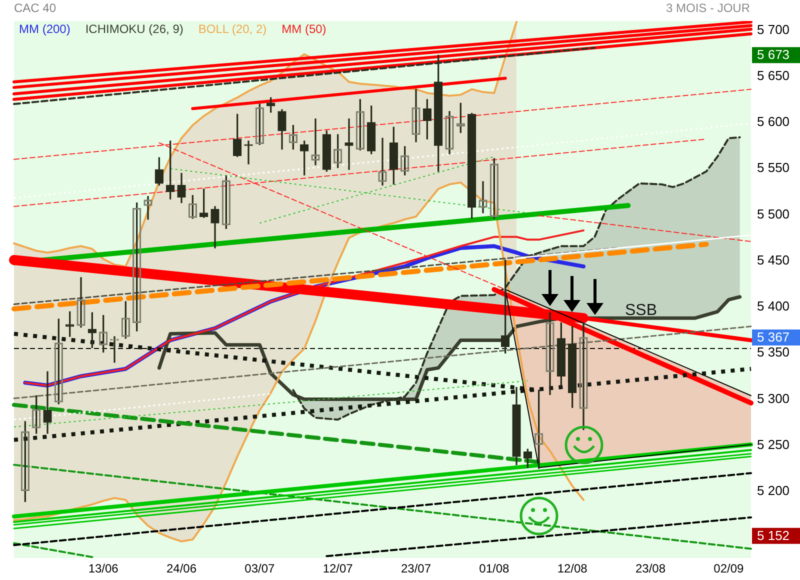  Describe the element at coordinates (304, 29) in the screenshot. I see `text: MM (50)` at that location.